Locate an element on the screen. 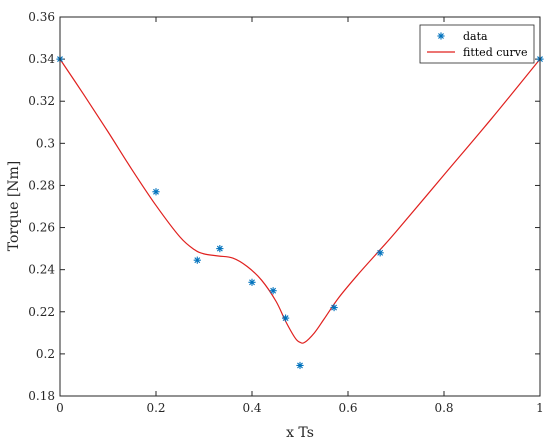 This screenshot has height=443, width=550. y-tick-label: 0.3 is located at coordinates (45, 143).